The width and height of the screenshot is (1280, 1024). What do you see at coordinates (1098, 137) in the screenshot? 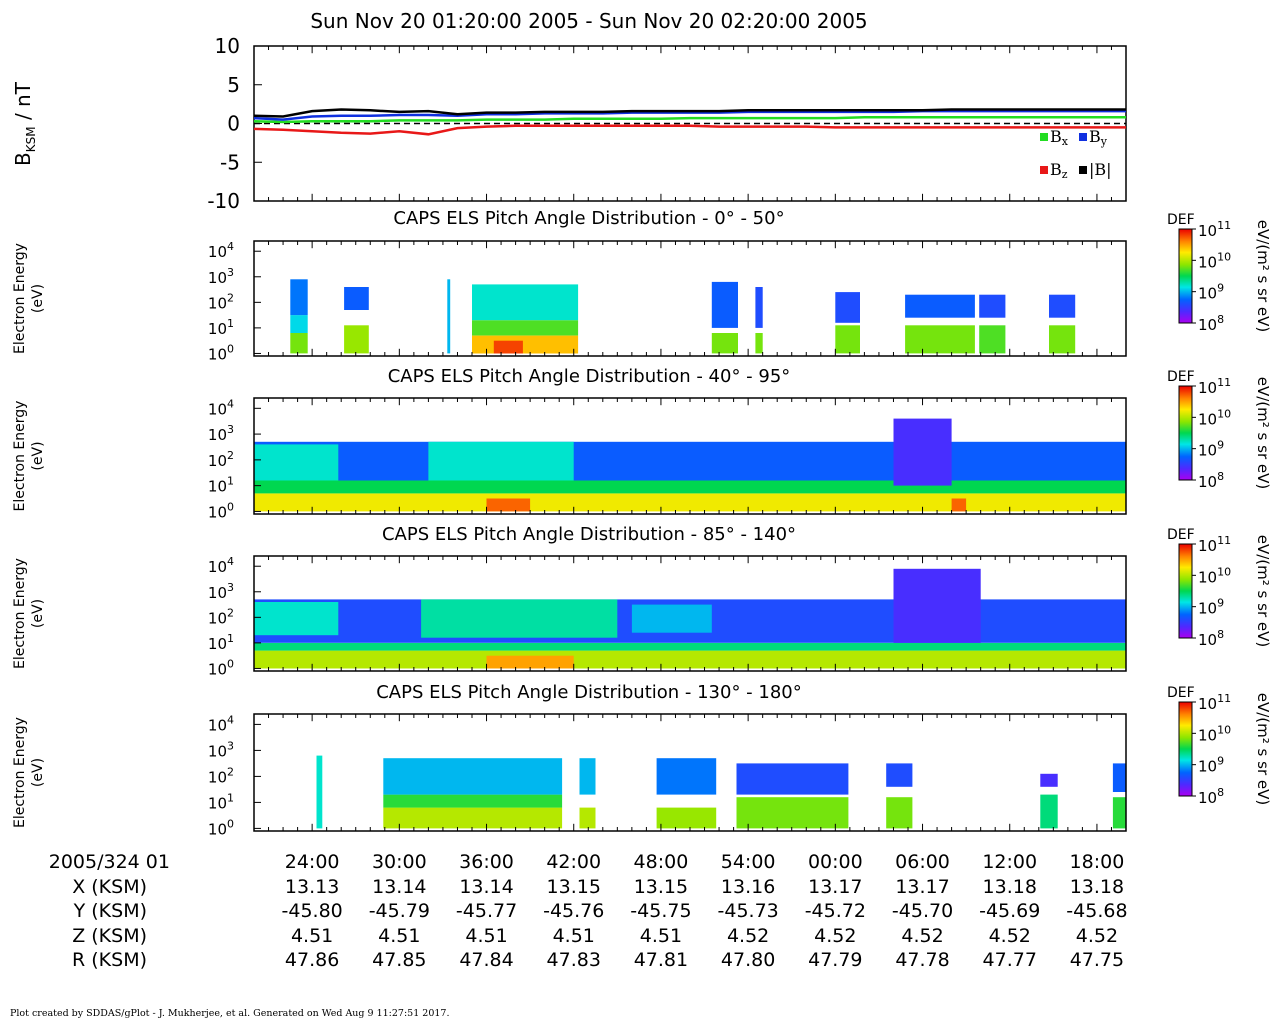
I see `legend-label-by: By` at bounding box center [1098, 137].